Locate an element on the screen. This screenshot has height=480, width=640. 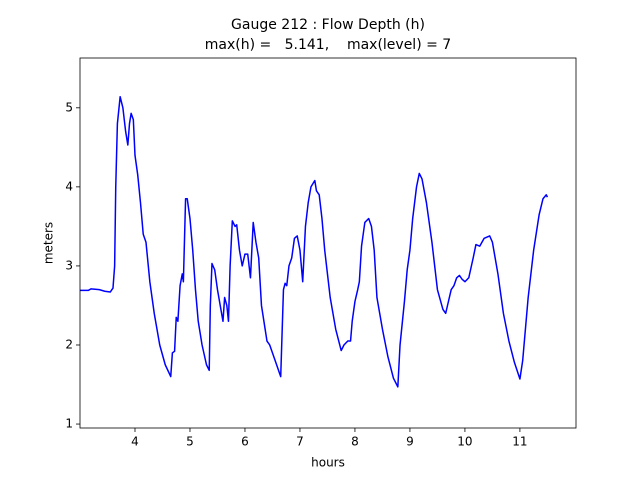
x-tick-label: 5 is located at coordinates (190, 442).